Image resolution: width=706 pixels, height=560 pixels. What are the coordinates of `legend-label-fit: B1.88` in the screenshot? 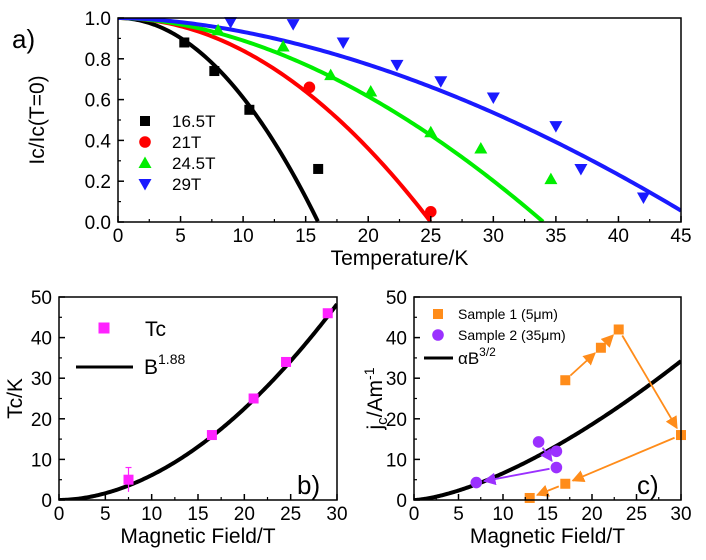 It's located at (164, 365).